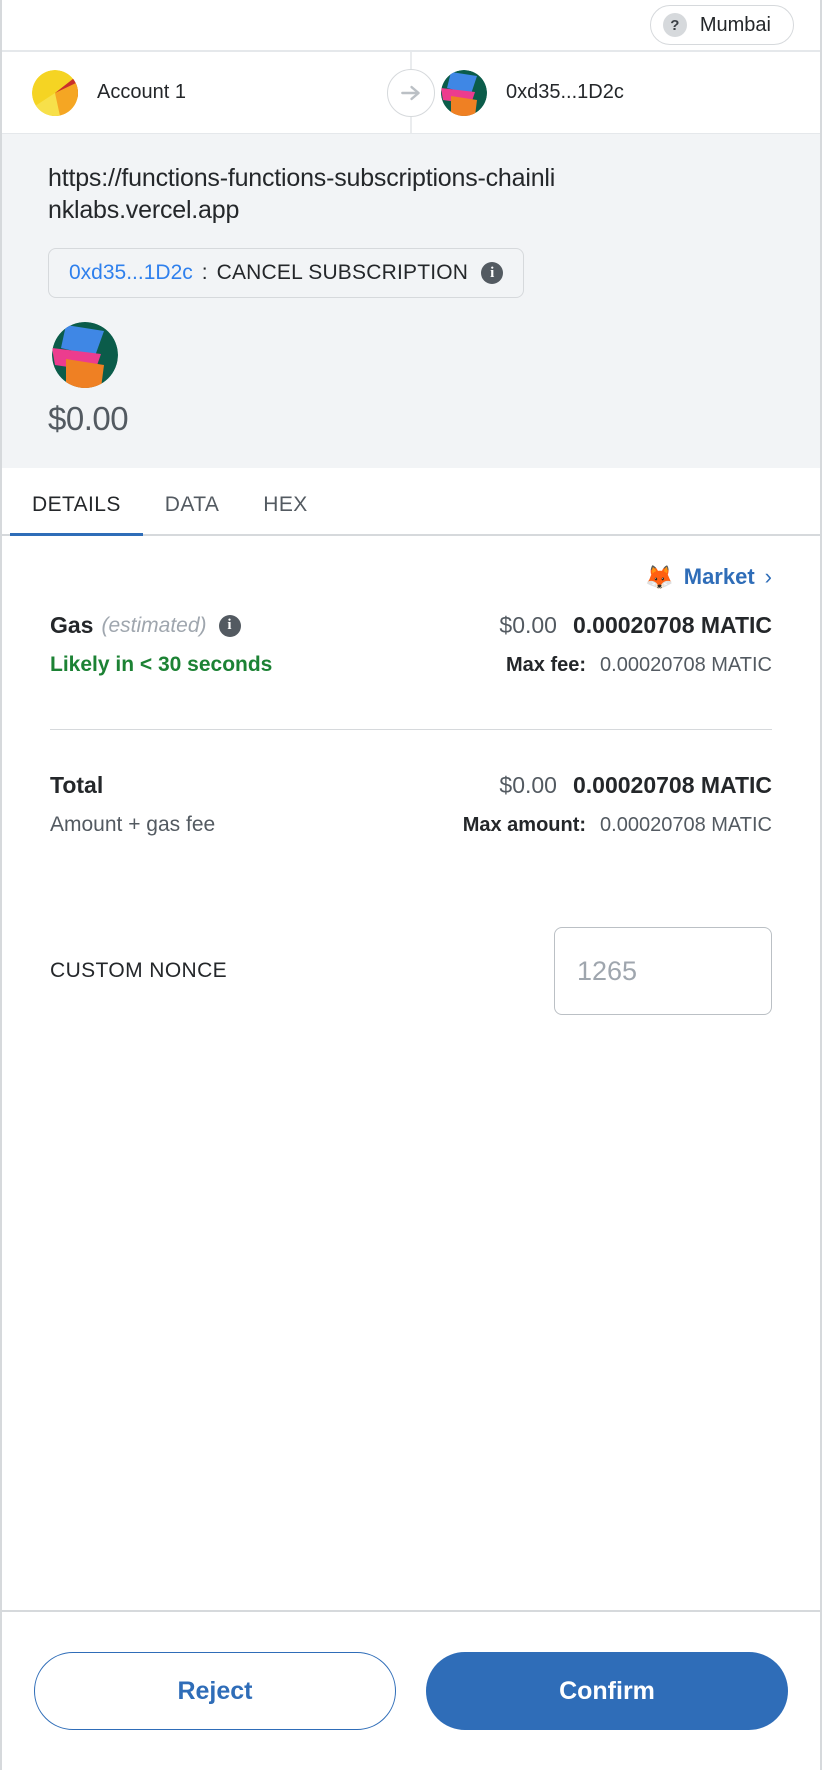 The image size is (822, 1770). What do you see at coordinates (663, 971) in the screenshot?
I see `custom-nonce-input` at bounding box center [663, 971].